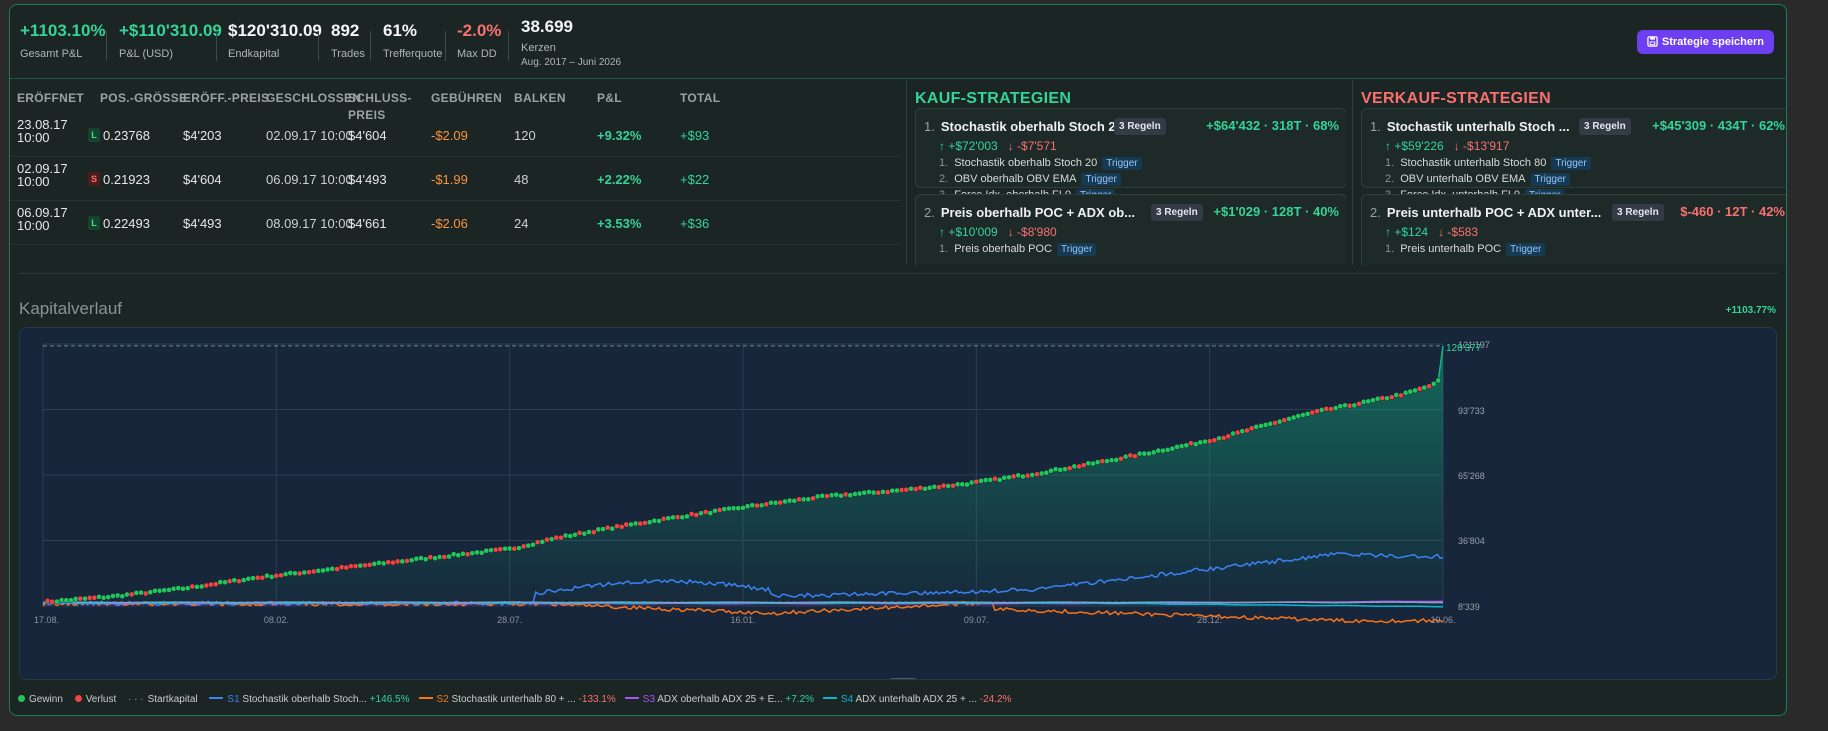 Image resolution: width=1828 pixels, height=731 pixels. I want to click on col-closed: GESCHLOSSEN, so click(314, 98).